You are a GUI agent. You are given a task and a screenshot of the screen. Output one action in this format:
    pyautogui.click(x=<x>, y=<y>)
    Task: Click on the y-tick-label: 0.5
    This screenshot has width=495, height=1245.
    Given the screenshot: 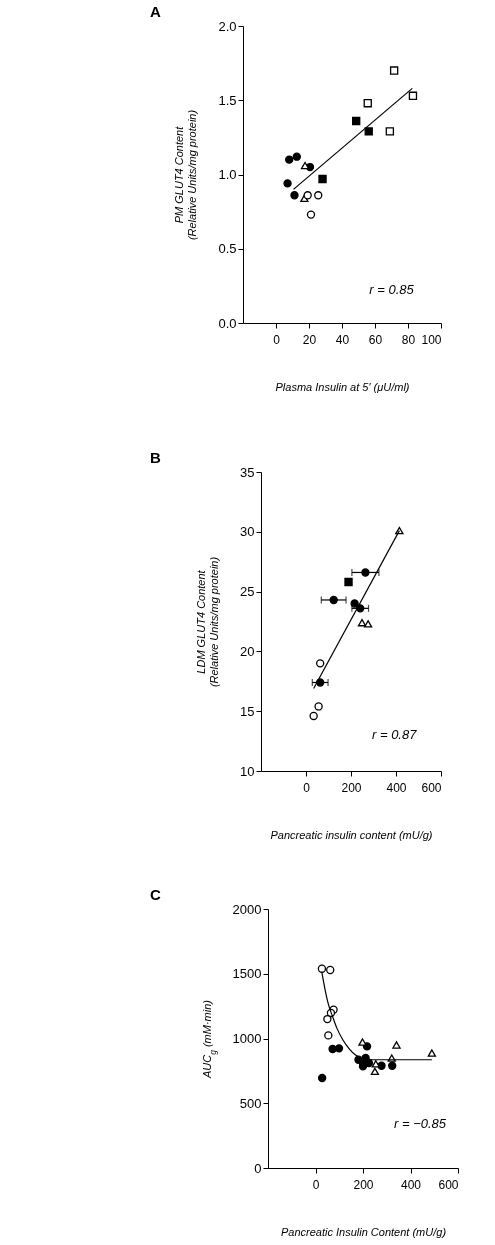 What is the action you would take?
    pyautogui.click(x=227, y=249)
    